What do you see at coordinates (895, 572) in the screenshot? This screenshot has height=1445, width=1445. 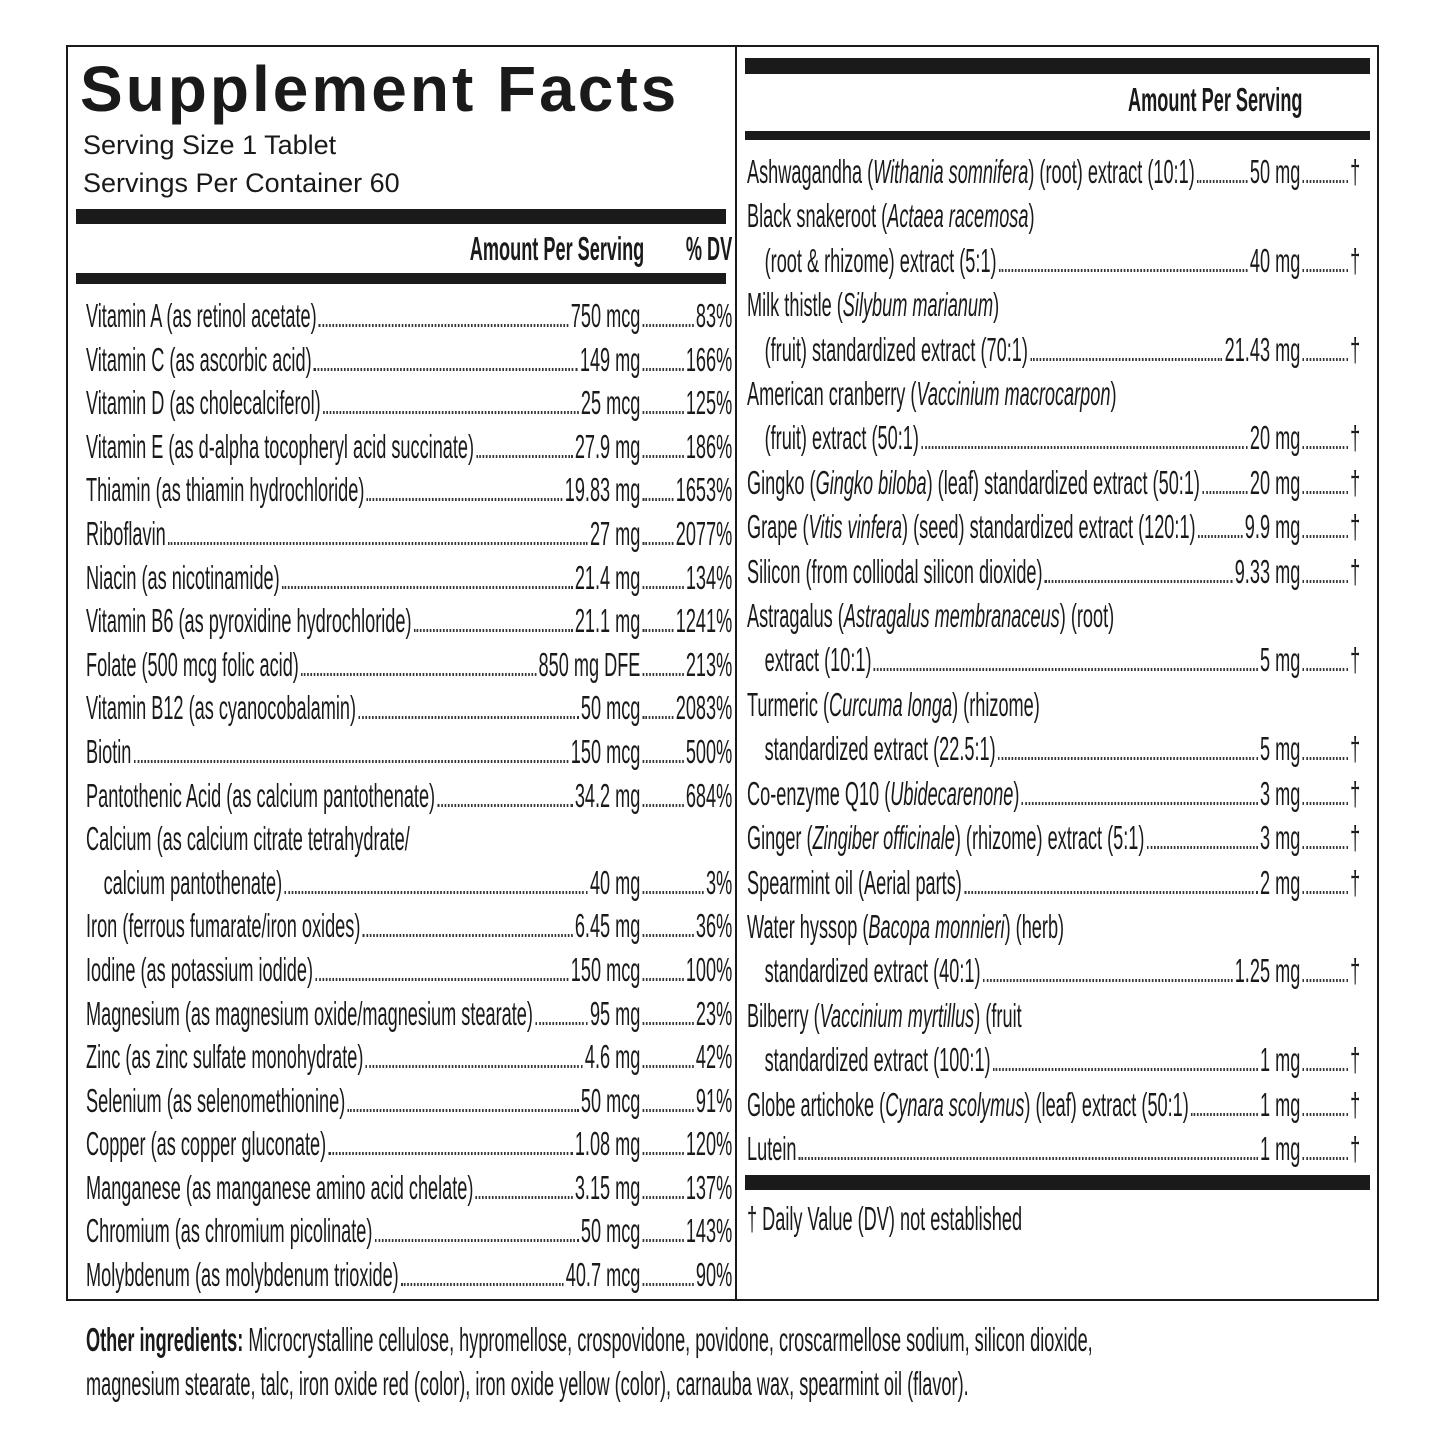 I see `ingredient-name: Silicon (from colliodal silicon dioxide)` at bounding box center [895, 572].